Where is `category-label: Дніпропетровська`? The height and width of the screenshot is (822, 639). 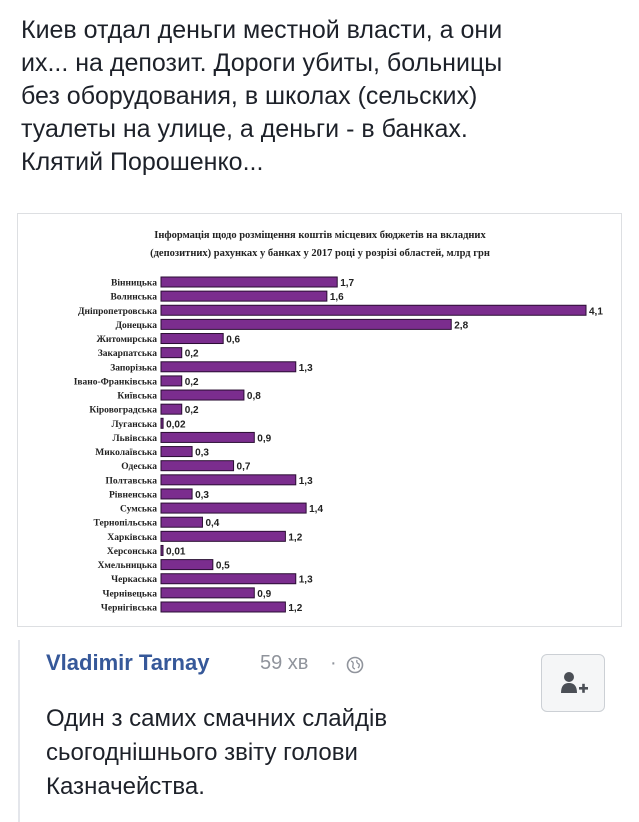
category-label: Дніпропетровська is located at coordinates (117, 311).